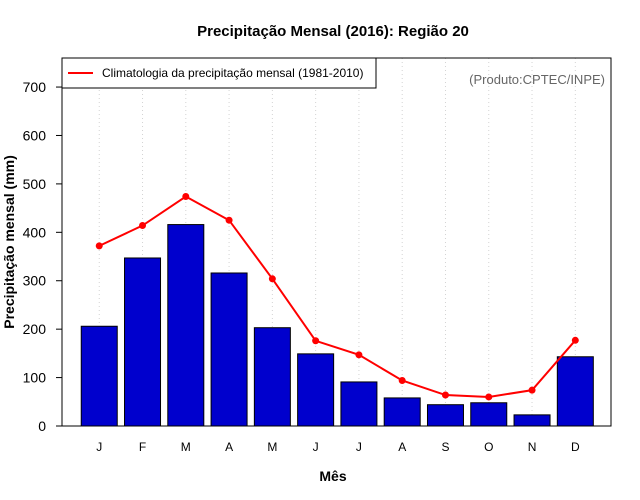 This screenshot has width=640, height=500. I want to click on y-tick-label: 200, so click(35, 329).